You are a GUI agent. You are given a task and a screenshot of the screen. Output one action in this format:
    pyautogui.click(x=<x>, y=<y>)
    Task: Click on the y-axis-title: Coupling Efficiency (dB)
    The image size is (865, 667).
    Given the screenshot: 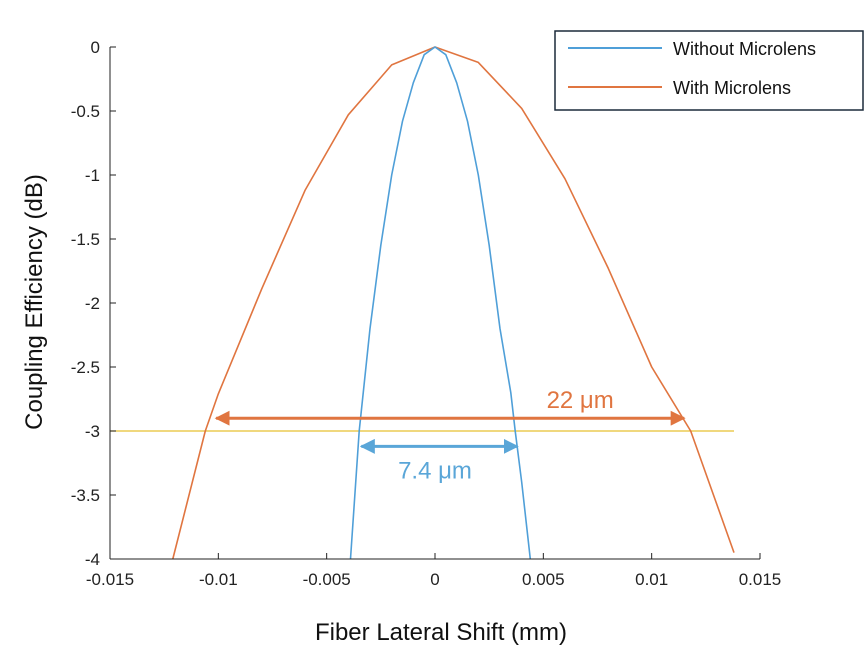 What is the action you would take?
    pyautogui.click(x=34, y=302)
    